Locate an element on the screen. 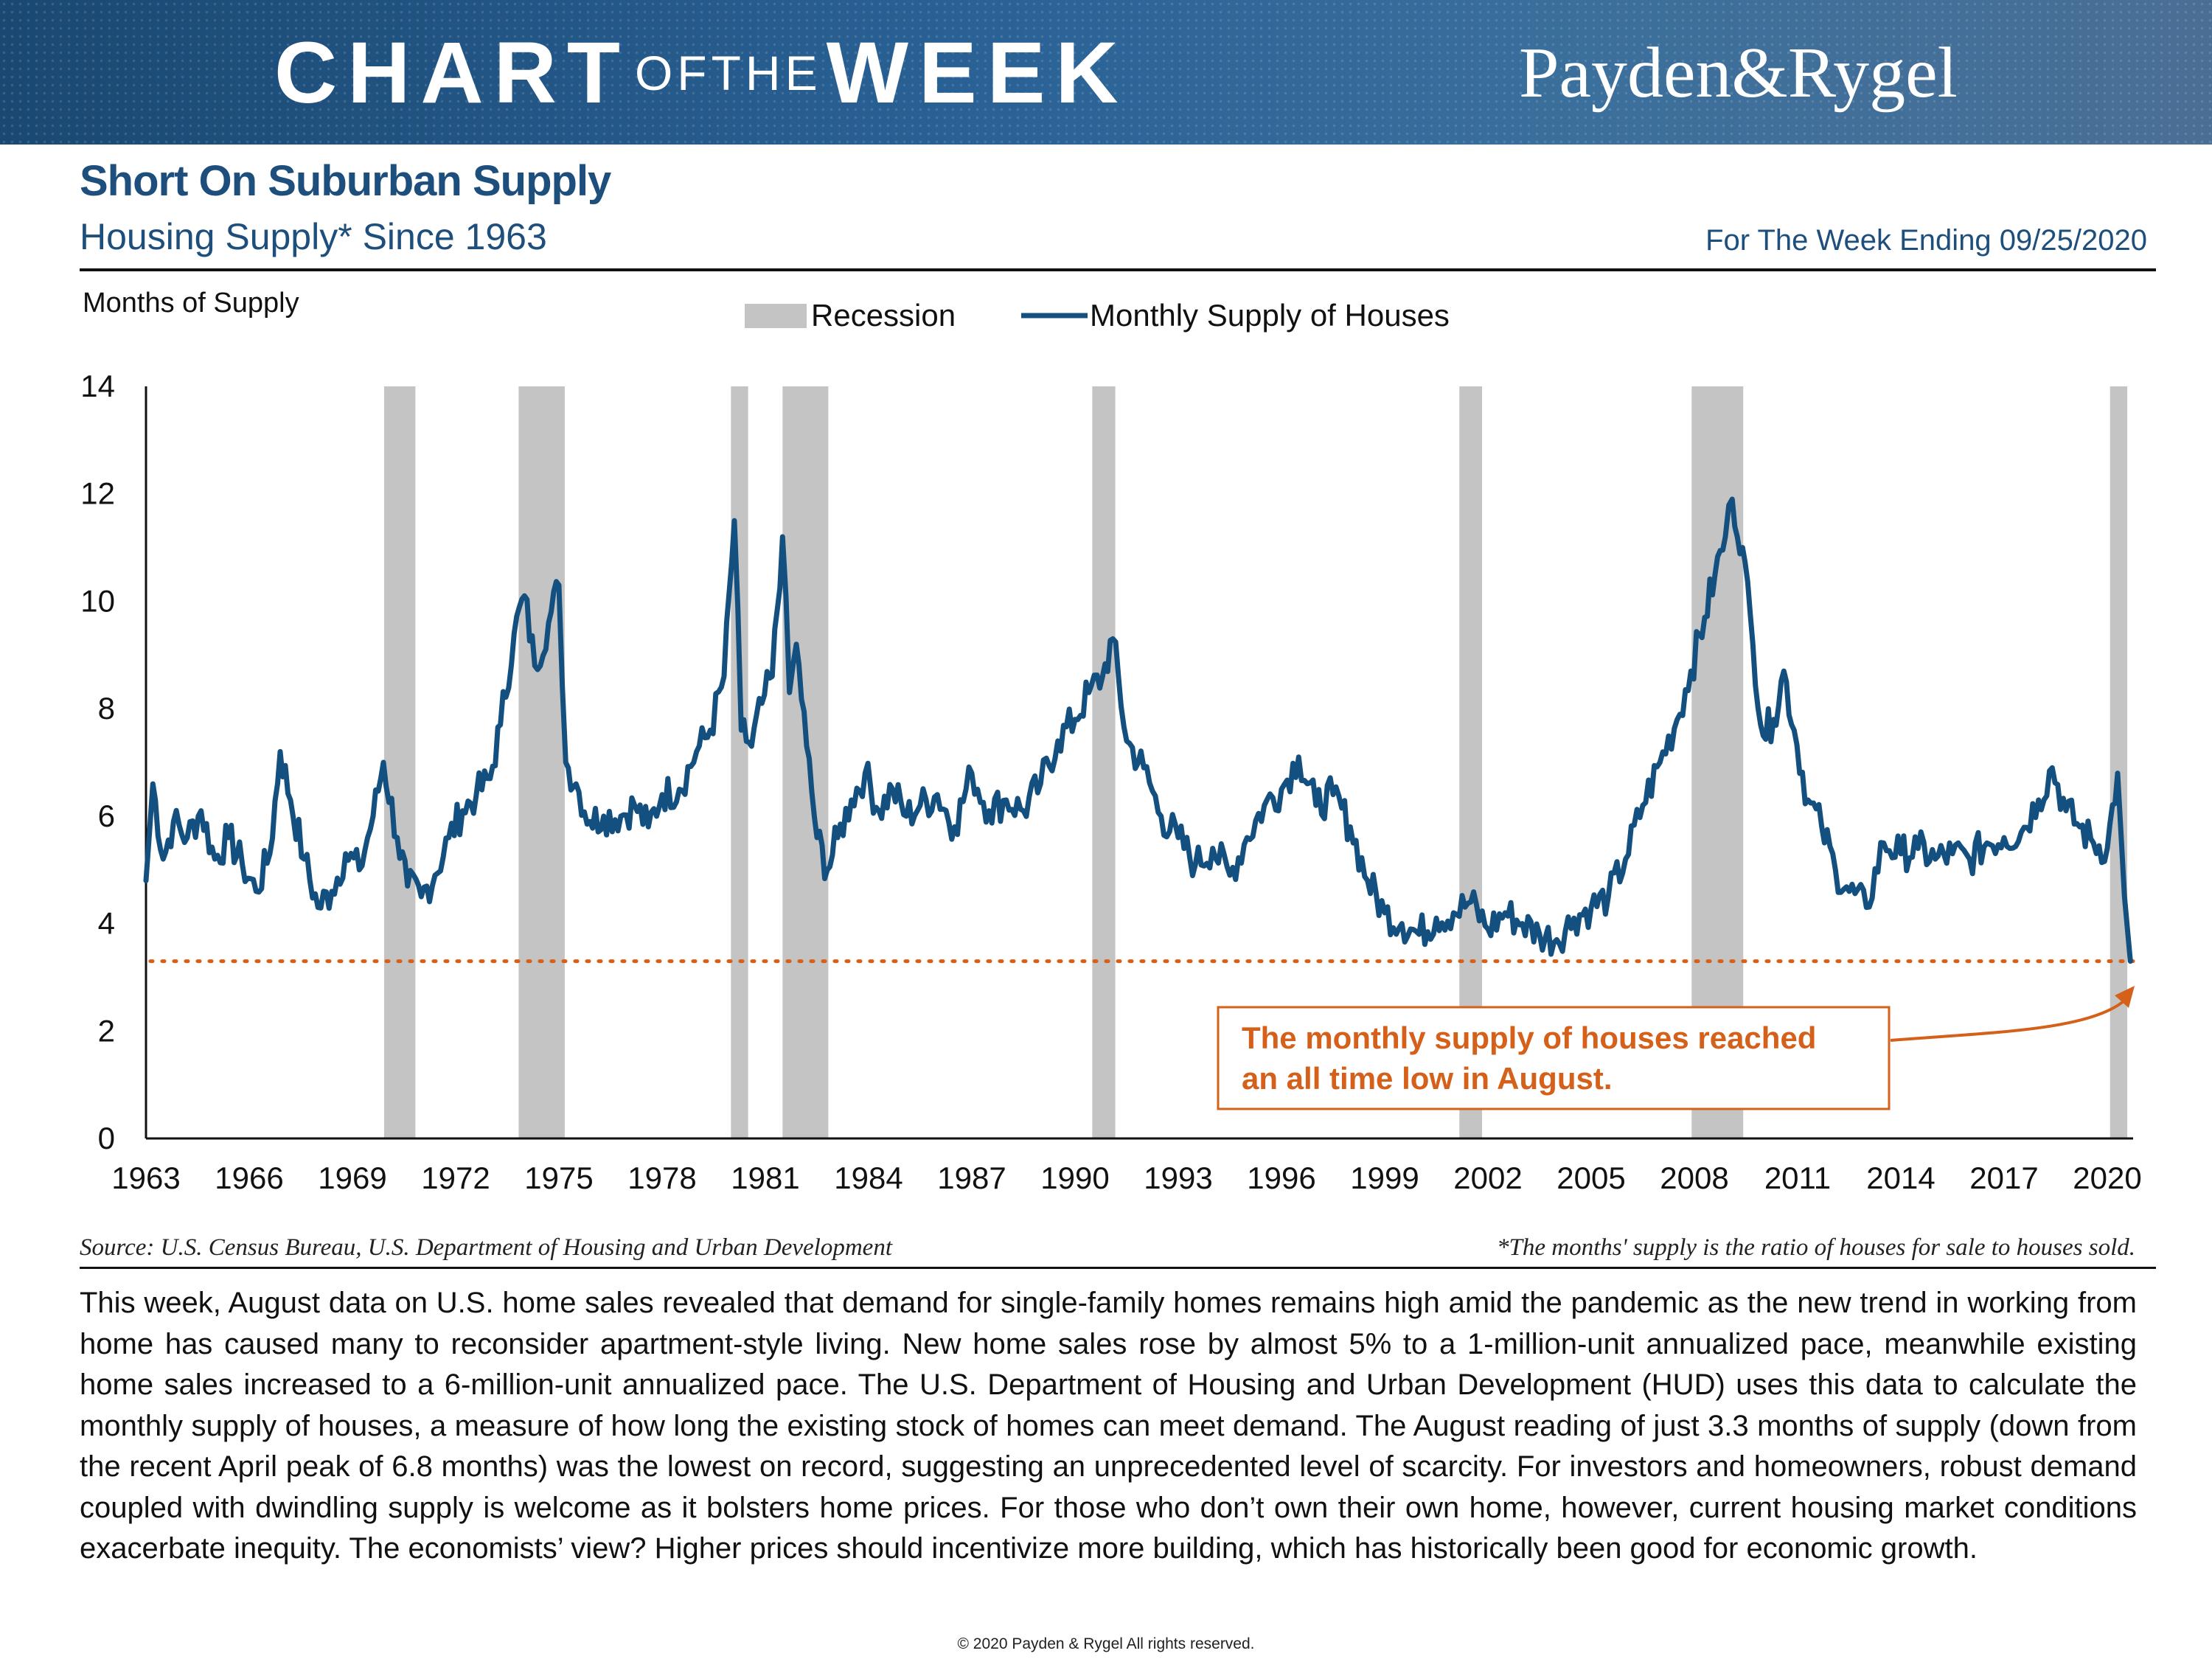  page-title: Short On Suburban Supply is located at coordinates (345, 181).